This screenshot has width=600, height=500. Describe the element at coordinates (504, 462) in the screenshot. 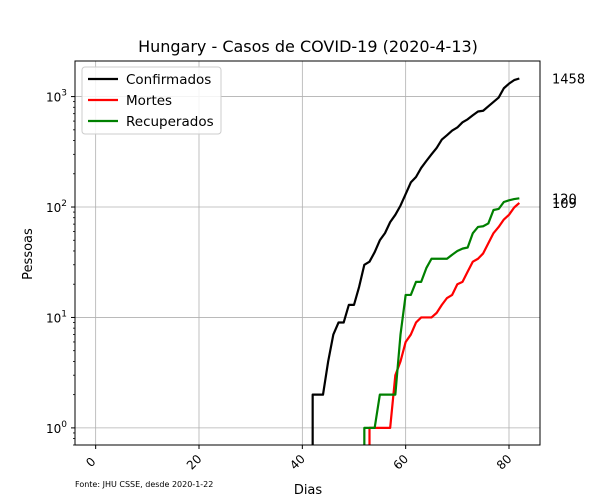

I see `x-tick-label: 80` at that location.